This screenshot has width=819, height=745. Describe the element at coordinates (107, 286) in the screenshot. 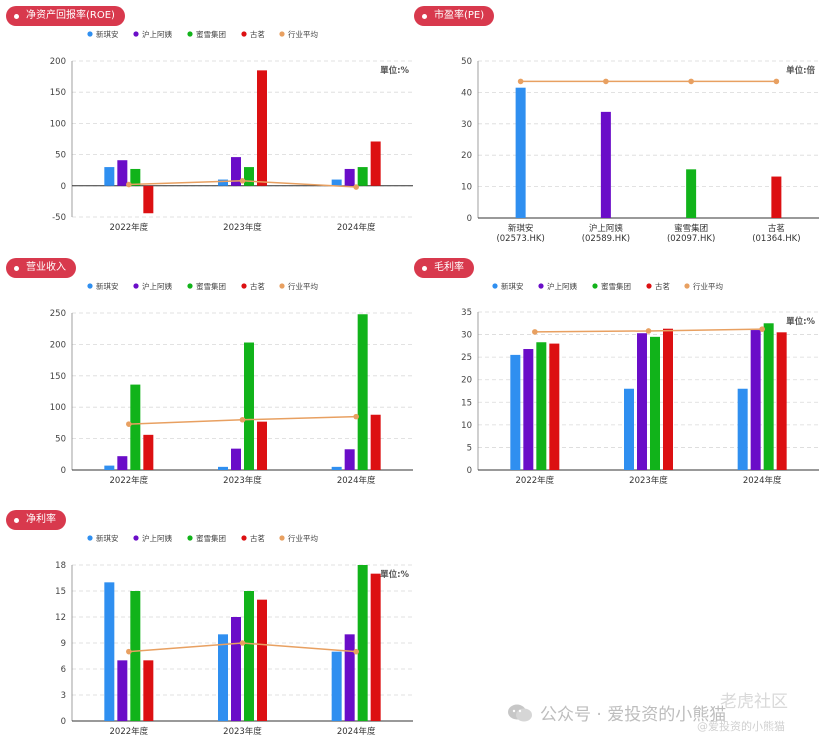

I see `legend-label: 新琪安` at that location.